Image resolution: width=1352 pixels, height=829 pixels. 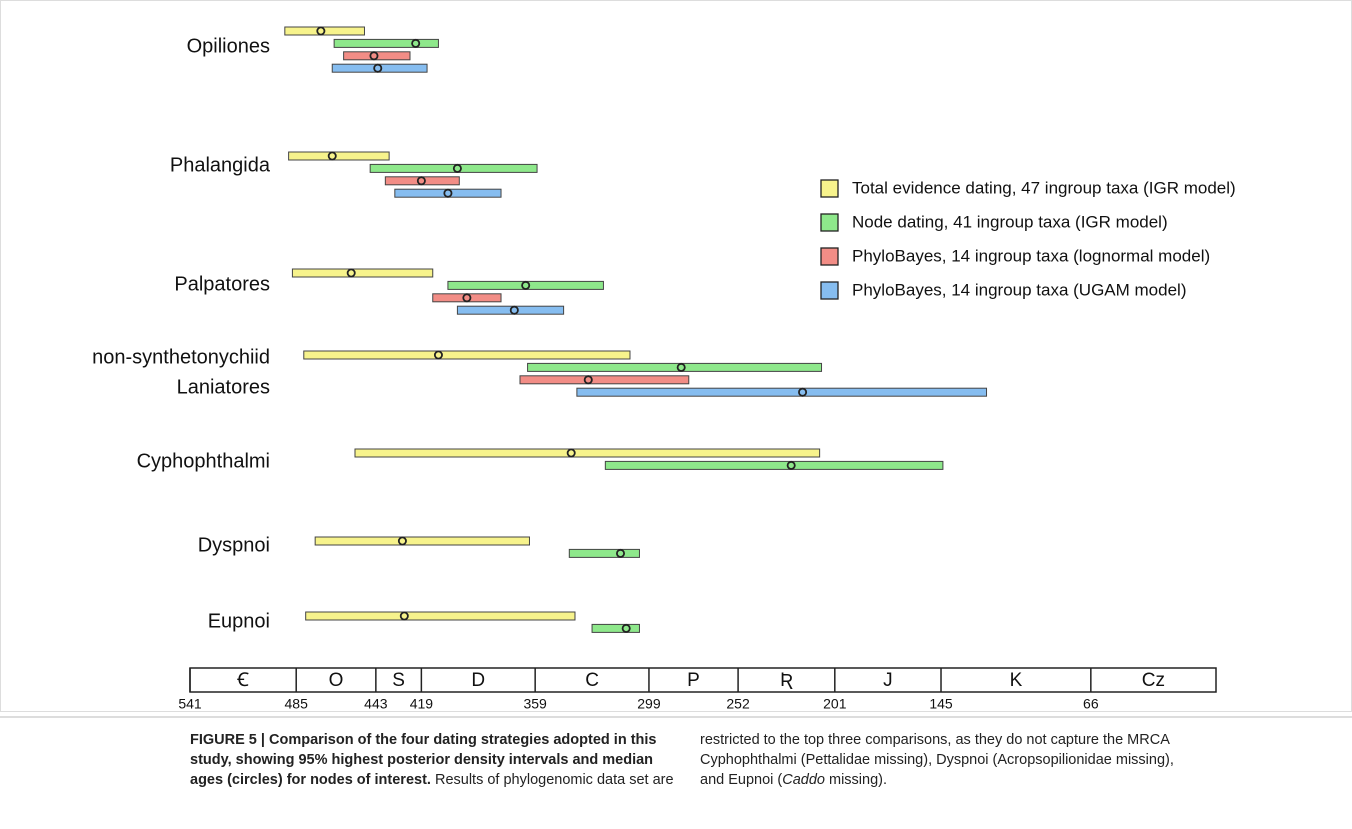 What do you see at coordinates (535, 704) in the screenshot?
I see `x-tick-label: 359` at bounding box center [535, 704].